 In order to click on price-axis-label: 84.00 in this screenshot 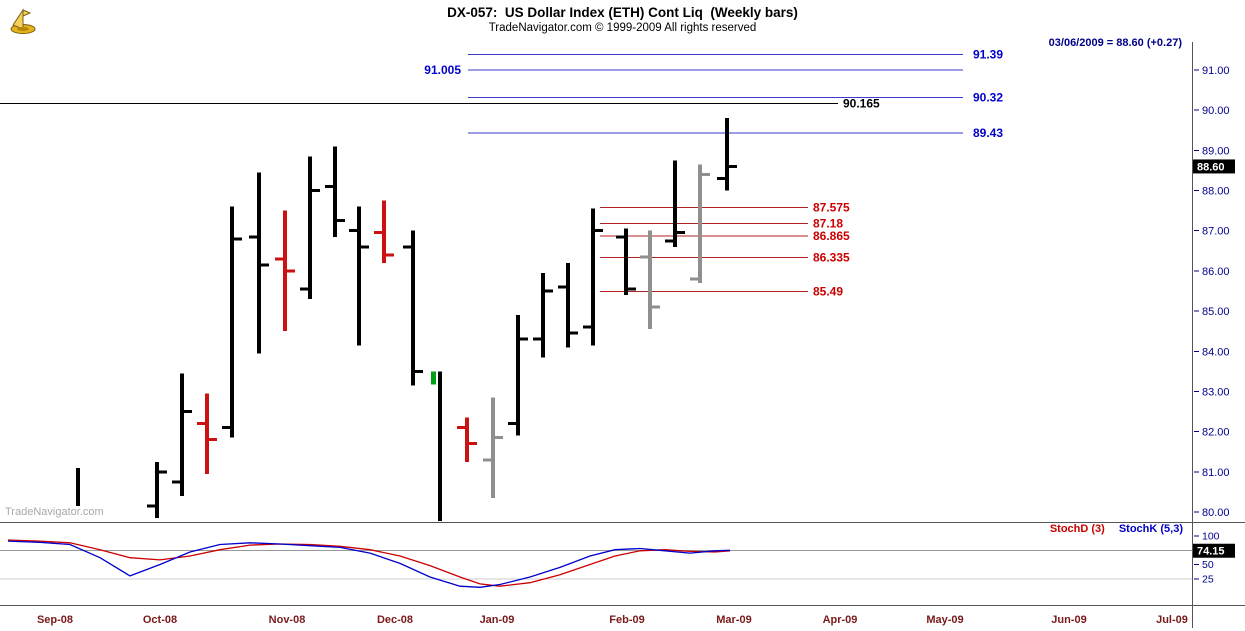, I will do `click(1216, 352)`.